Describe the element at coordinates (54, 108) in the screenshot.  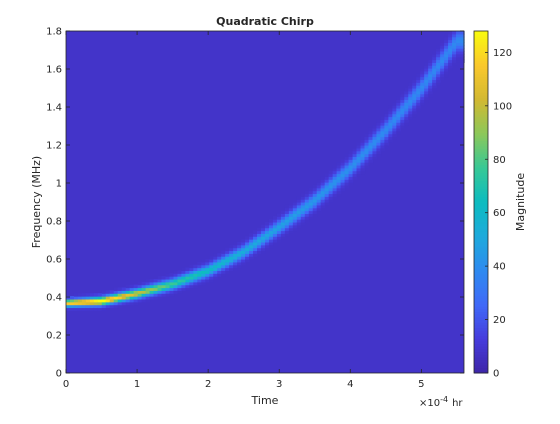
I see `y-tick-label: 1.4` at that location.